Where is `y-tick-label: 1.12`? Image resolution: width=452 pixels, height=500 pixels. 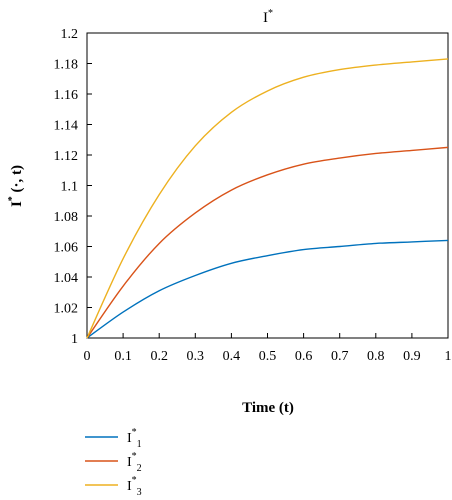 y-tick-label: 1.12 is located at coordinates (66, 156).